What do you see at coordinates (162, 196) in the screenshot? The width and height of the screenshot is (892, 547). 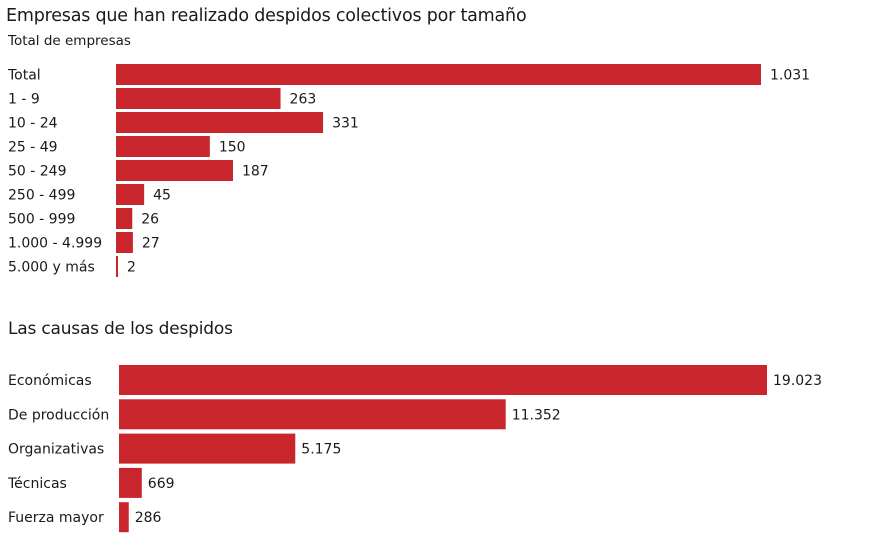 I see `value-label: 45` at bounding box center [162, 196].